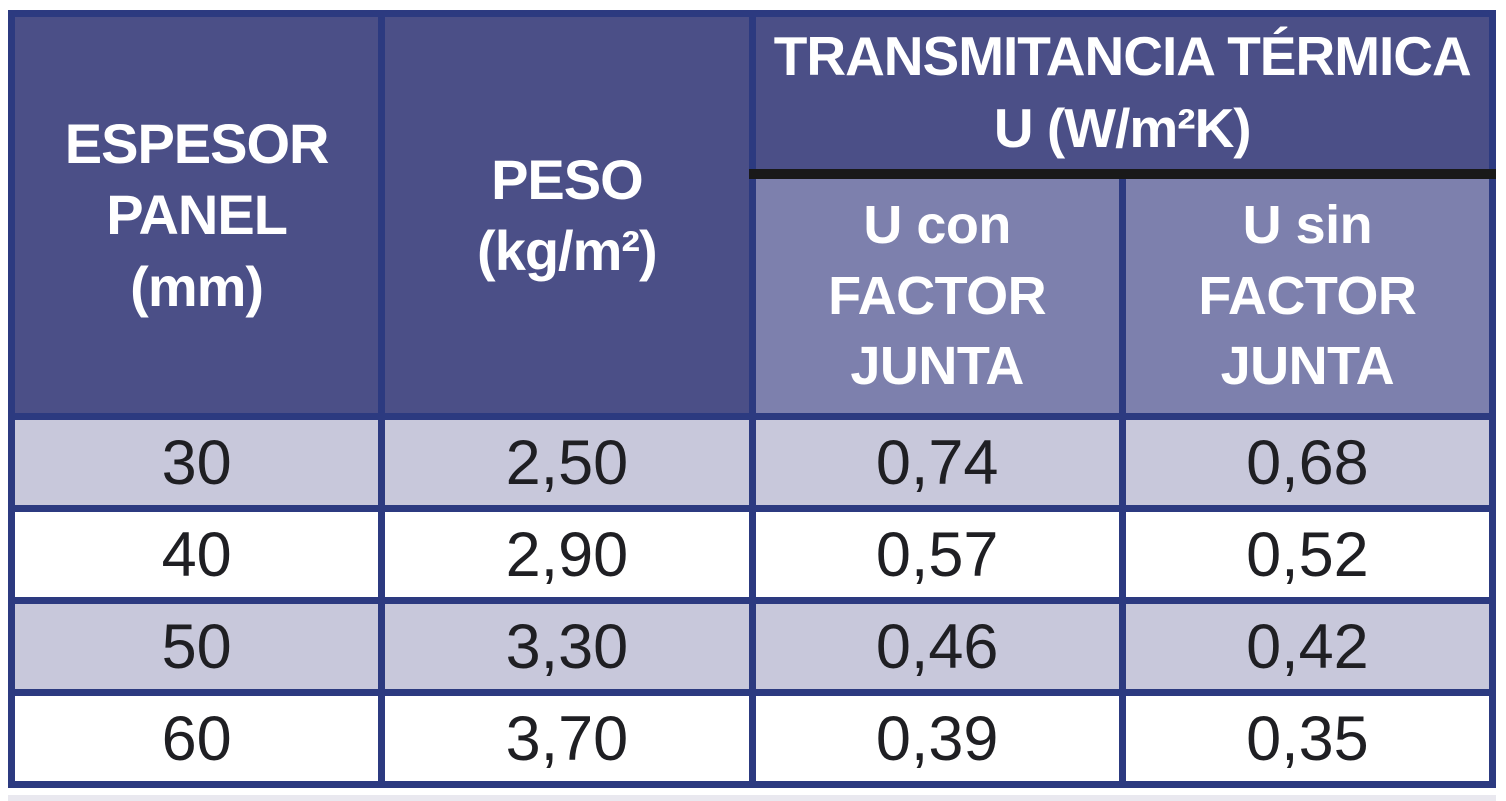 The image size is (1506, 801). Describe the element at coordinates (567, 554) in the screenshot. I see `cell-peso: 2,90` at that location.